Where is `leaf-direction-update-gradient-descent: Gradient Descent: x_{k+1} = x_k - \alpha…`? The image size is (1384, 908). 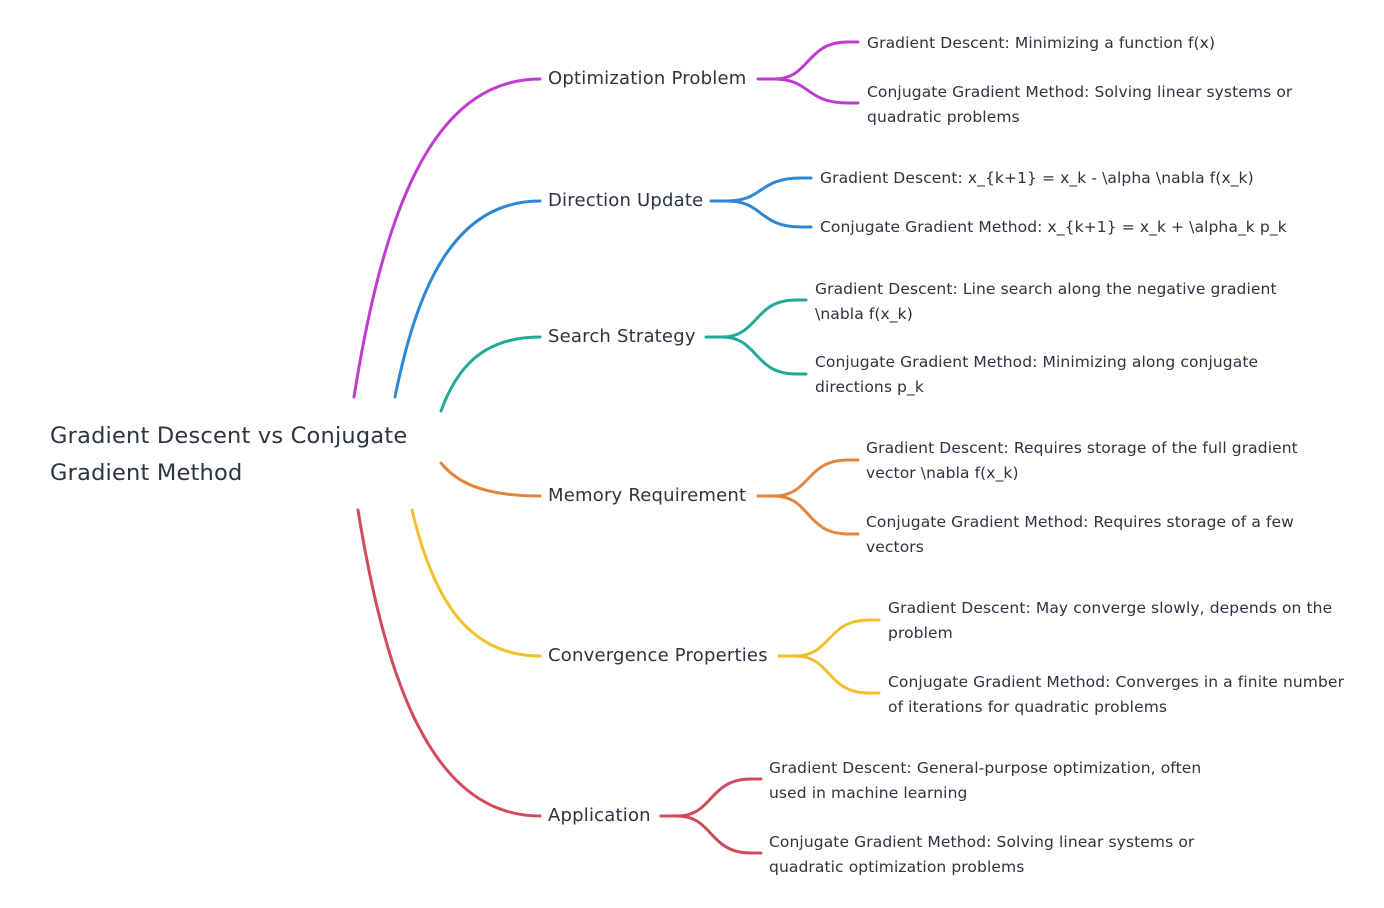
leaf-direction-update-gradient-descent: Gradient Descent: x_{k+1} = x_k - \alpha… is located at coordinates (1037, 178).